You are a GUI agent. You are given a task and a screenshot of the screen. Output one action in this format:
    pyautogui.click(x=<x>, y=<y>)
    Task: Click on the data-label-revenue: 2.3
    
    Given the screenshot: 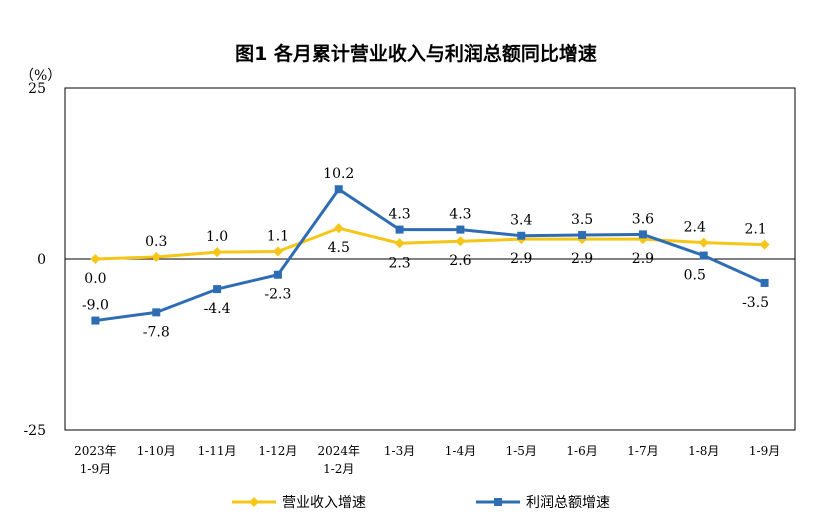 What is the action you would take?
    pyautogui.click(x=399, y=263)
    